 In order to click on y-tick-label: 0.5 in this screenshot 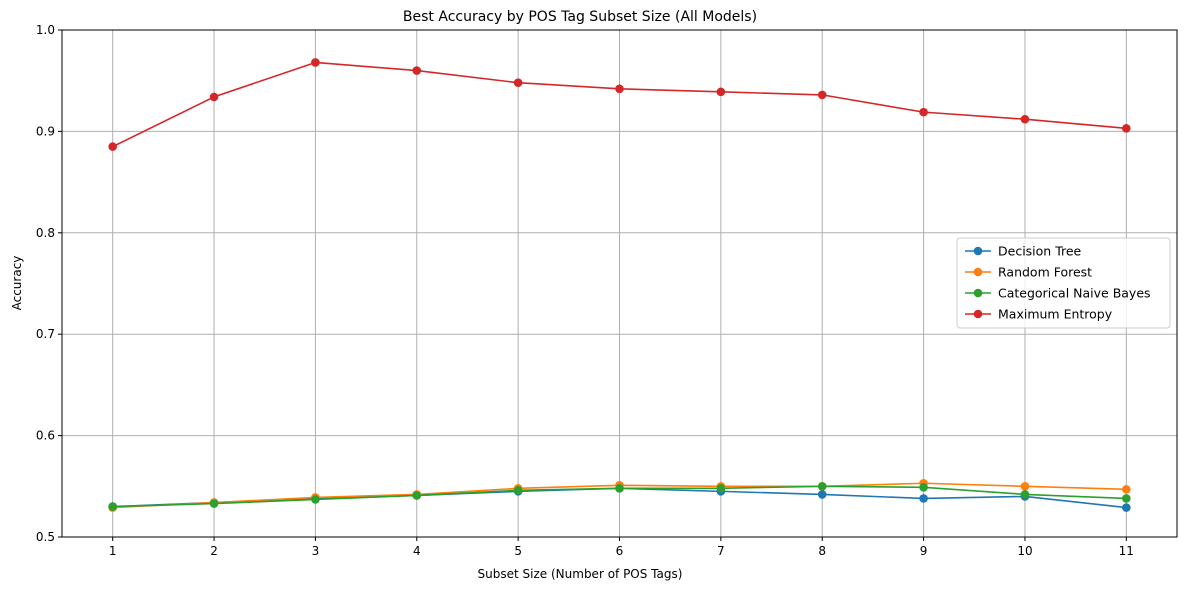, I will do `click(45, 537)`.